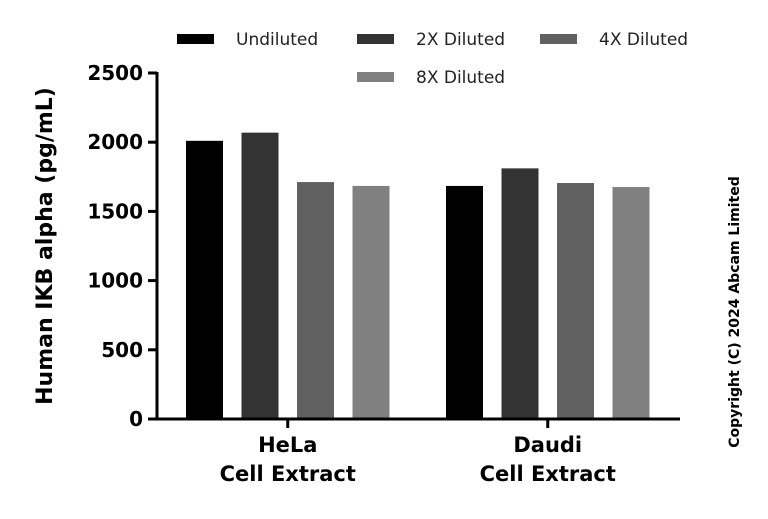 The image size is (768, 519). Describe the element at coordinates (115, 211) in the screenshot. I see `y-tick-label: 1500` at that location.